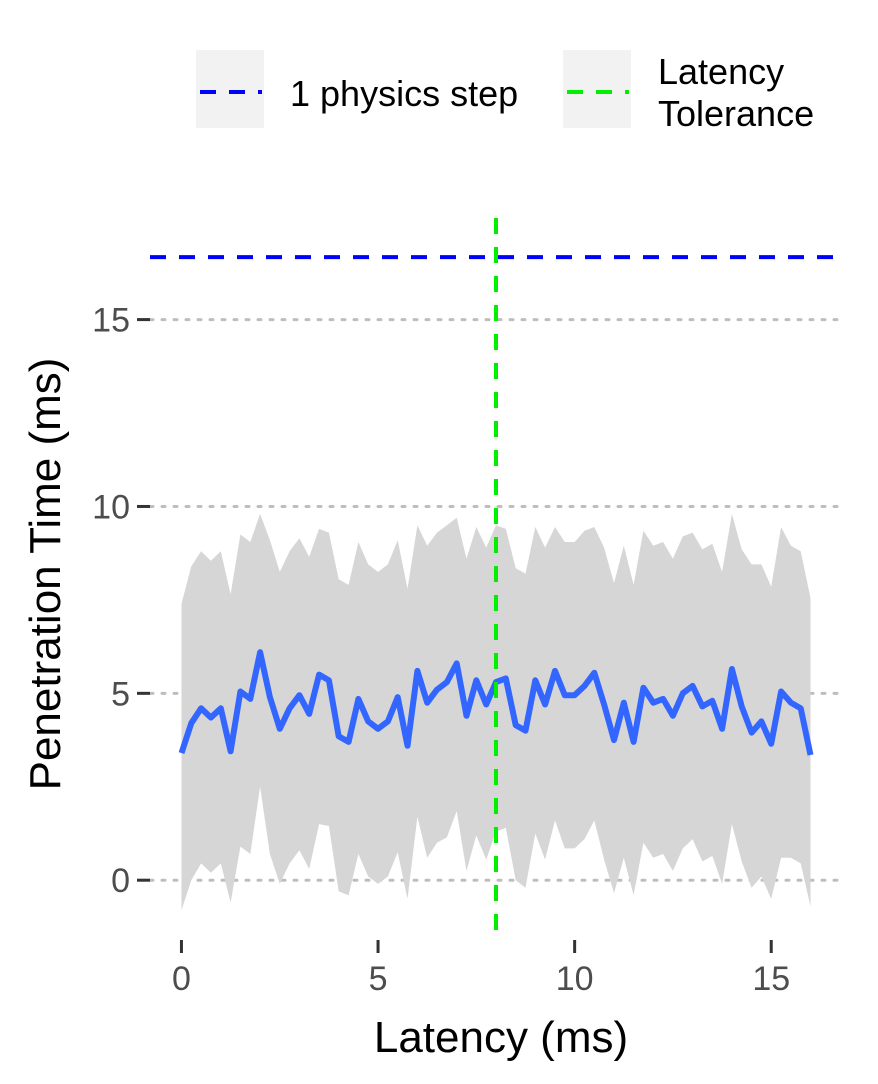 Image resolution: width=878 pixels, height=1084 pixels. I want to click on legend-label-latency-tolerance-line1: Latency, so click(721, 71).